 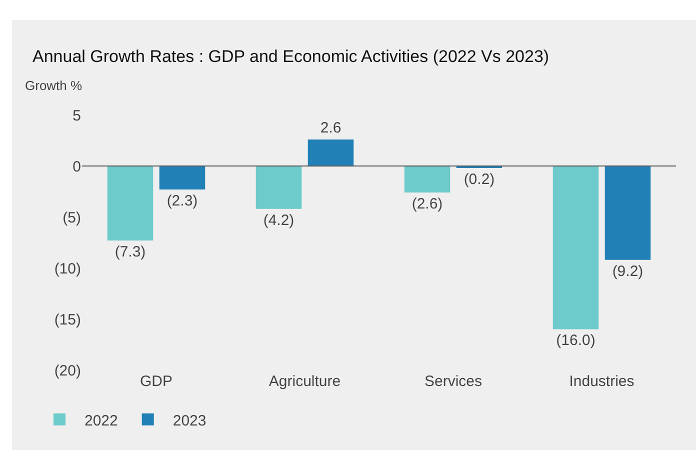 What do you see at coordinates (71, 217) in the screenshot?
I see `y-tick-label: (5)` at bounding box center [71, 217].